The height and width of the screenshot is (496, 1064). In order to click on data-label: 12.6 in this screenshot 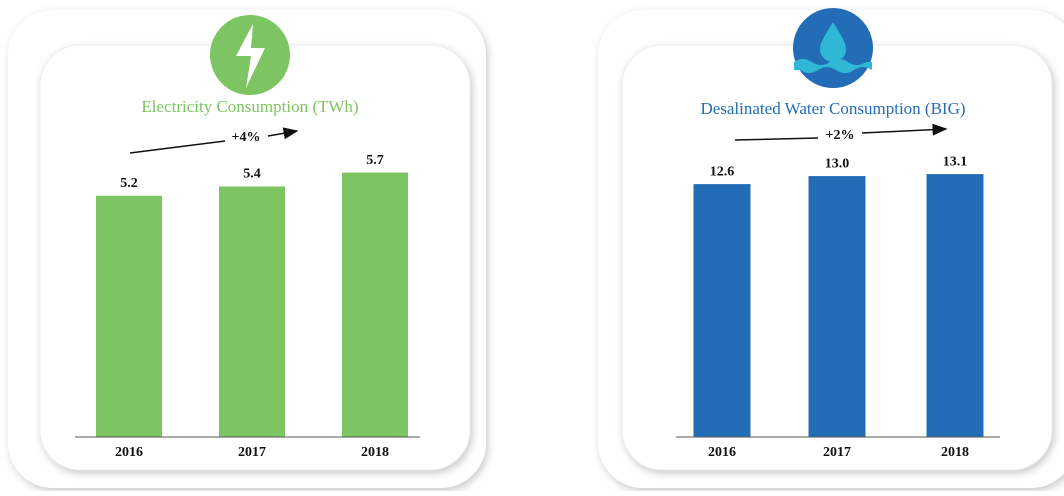, I will do `click(722, 171)`.